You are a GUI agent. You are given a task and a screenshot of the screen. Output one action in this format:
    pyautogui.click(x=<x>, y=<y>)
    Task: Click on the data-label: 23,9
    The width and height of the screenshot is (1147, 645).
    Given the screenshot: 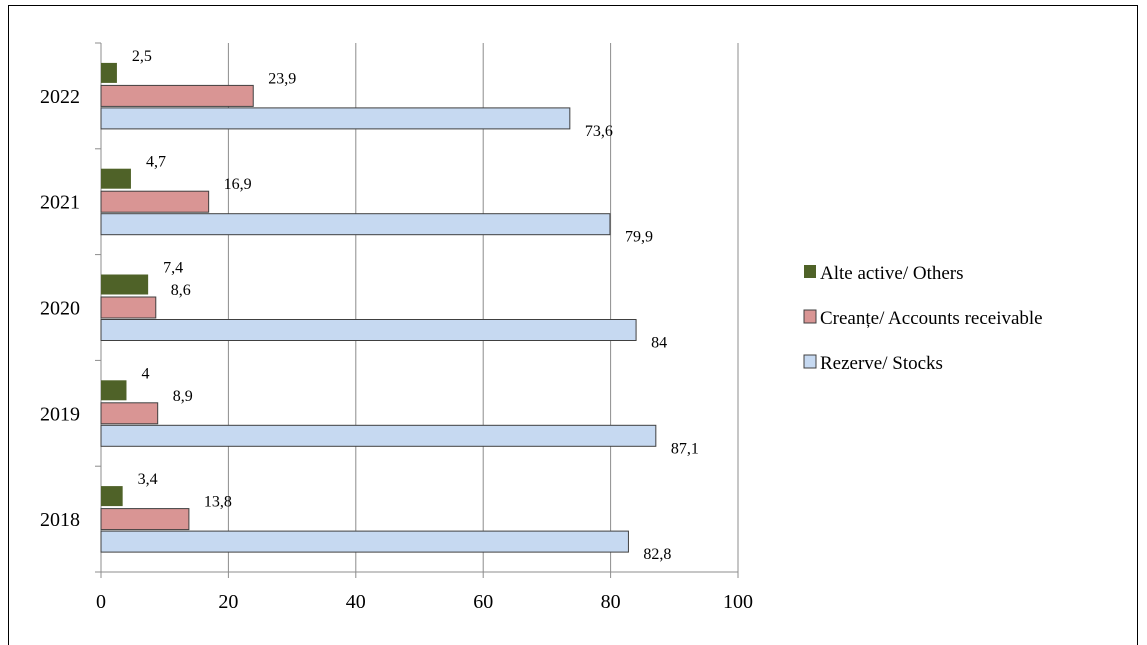 What is the action you would take?
    pyautogui.click(x=282, y=78)
    